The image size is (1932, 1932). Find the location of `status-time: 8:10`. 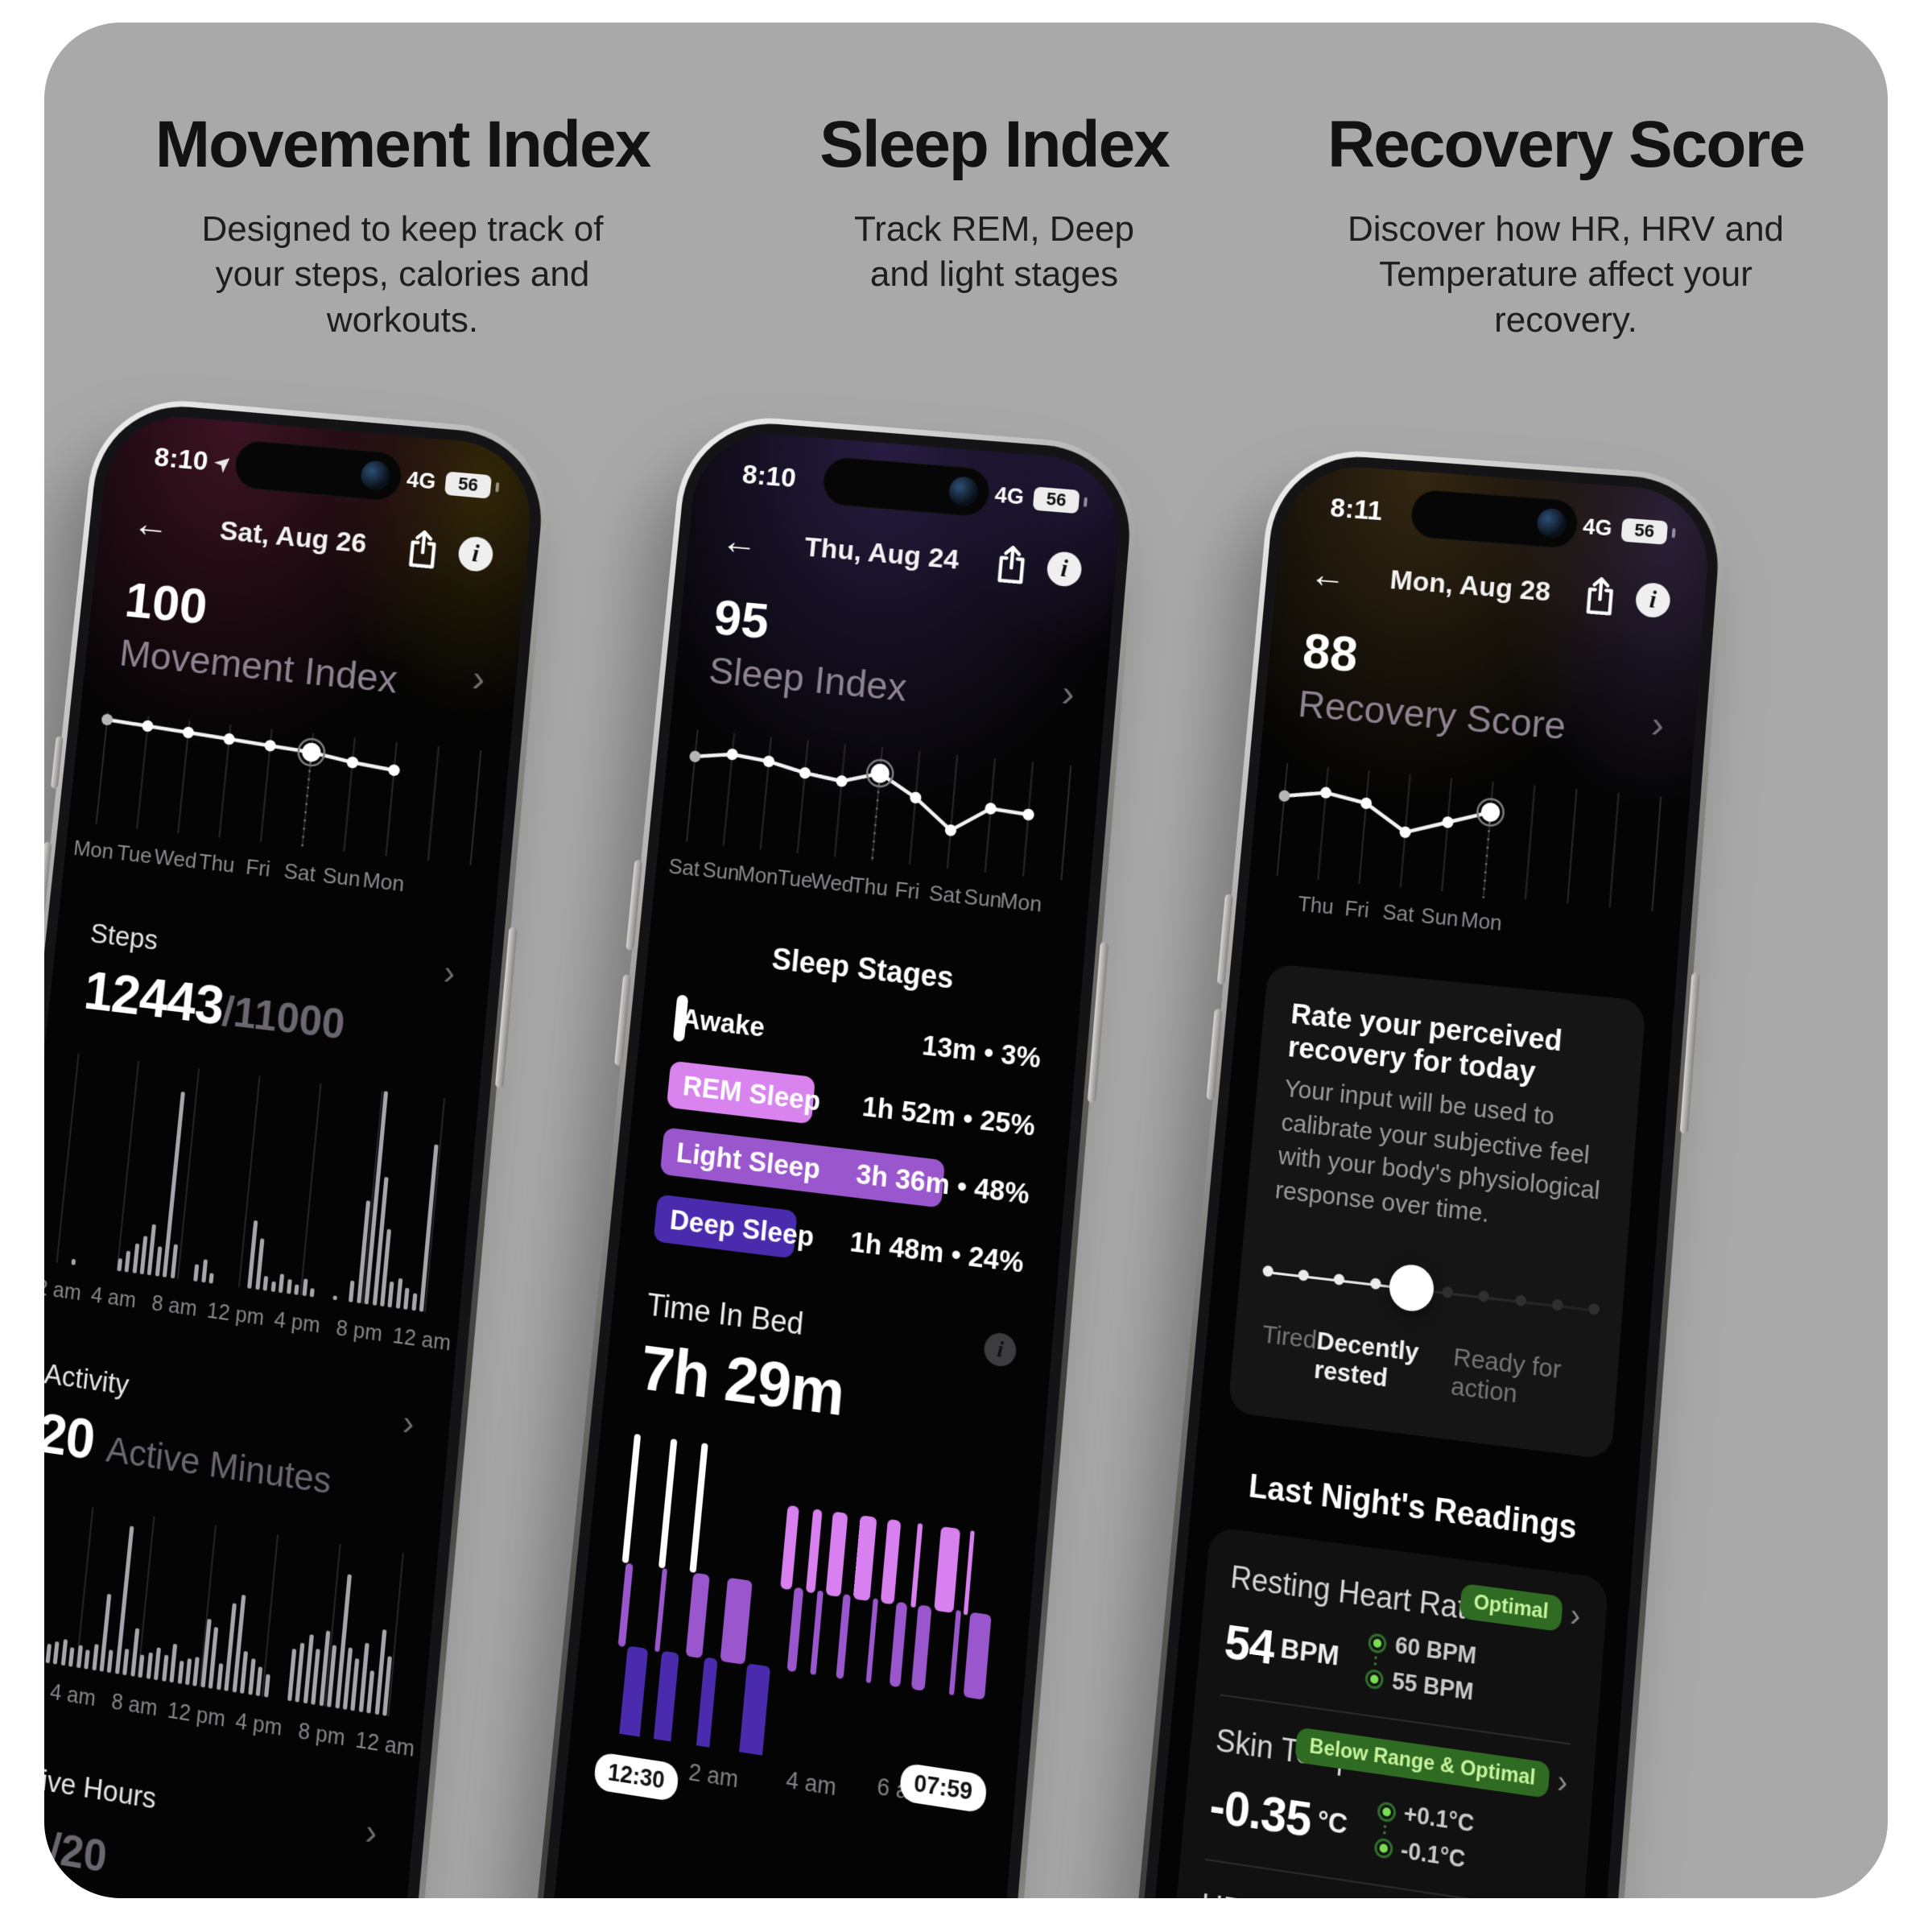

status-time: 8:10 is located at coordinates (769, 475).